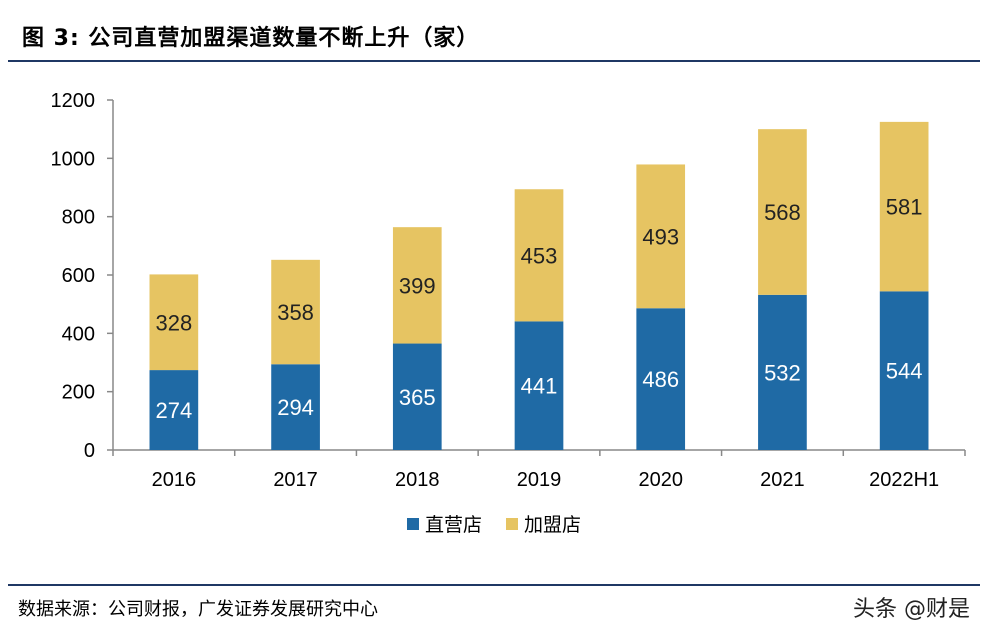 The width and height of the screenshot is (988, 637). I want to click on y-tick-label: 1200, so click(73, 101).